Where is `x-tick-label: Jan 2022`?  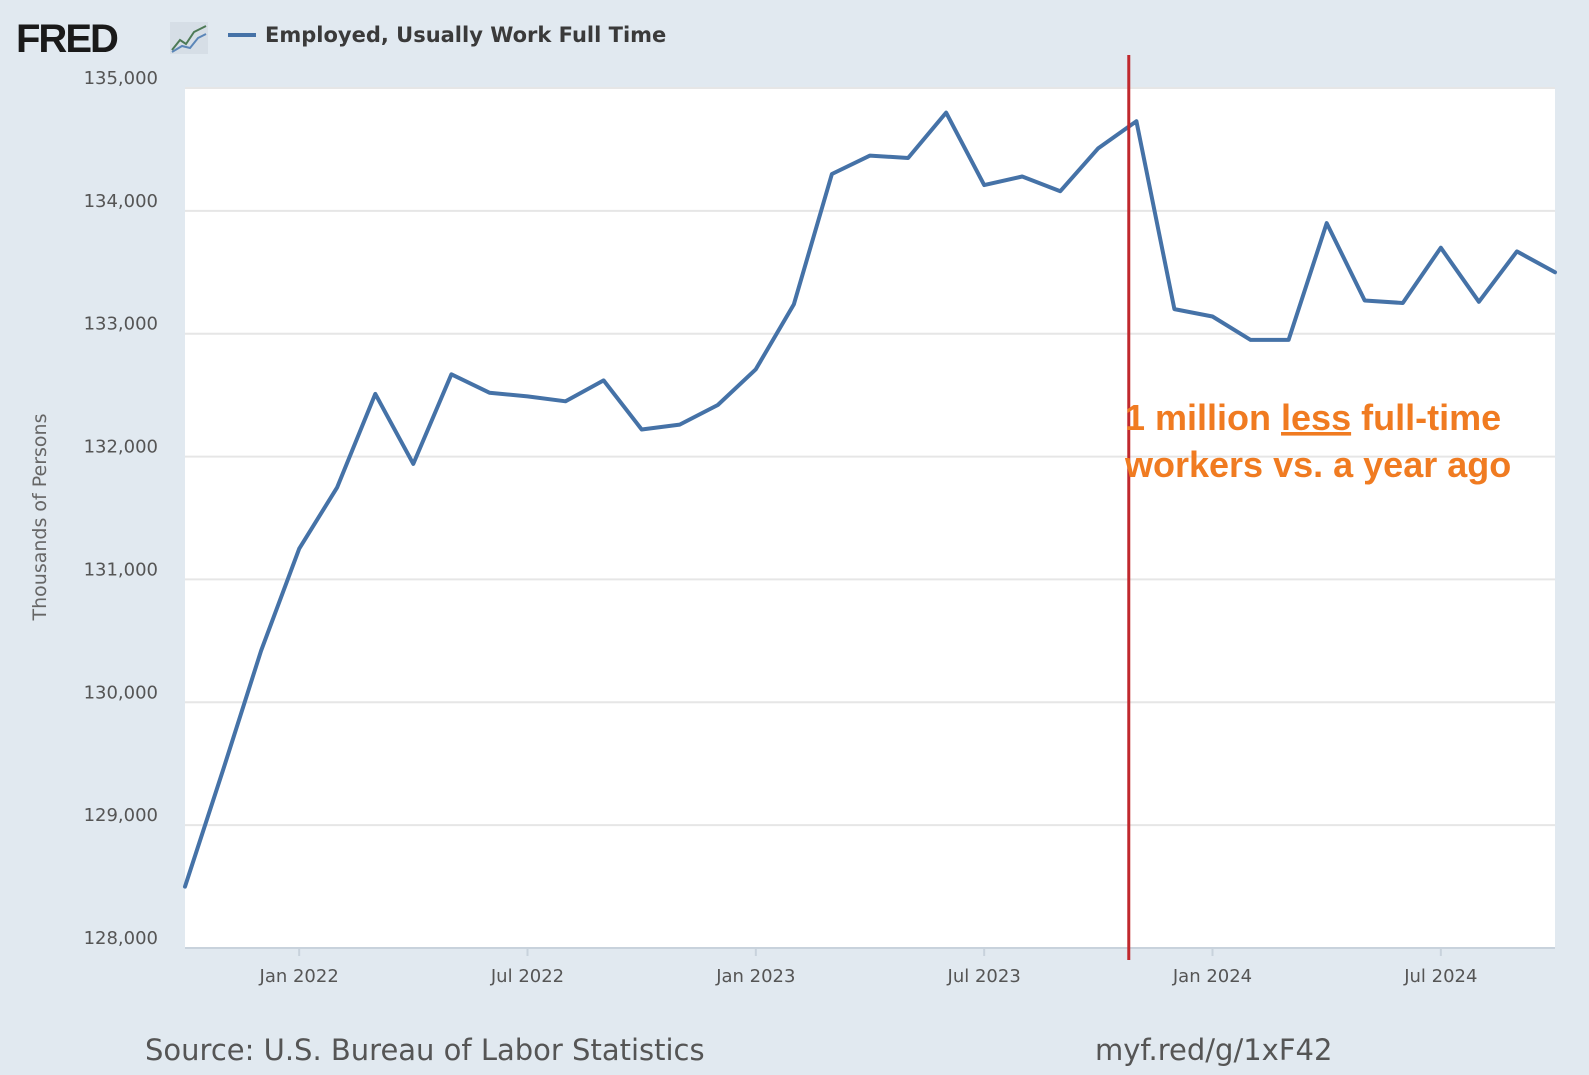 x-tick-label: Jan 2022 is located at coordinates (299, 976).